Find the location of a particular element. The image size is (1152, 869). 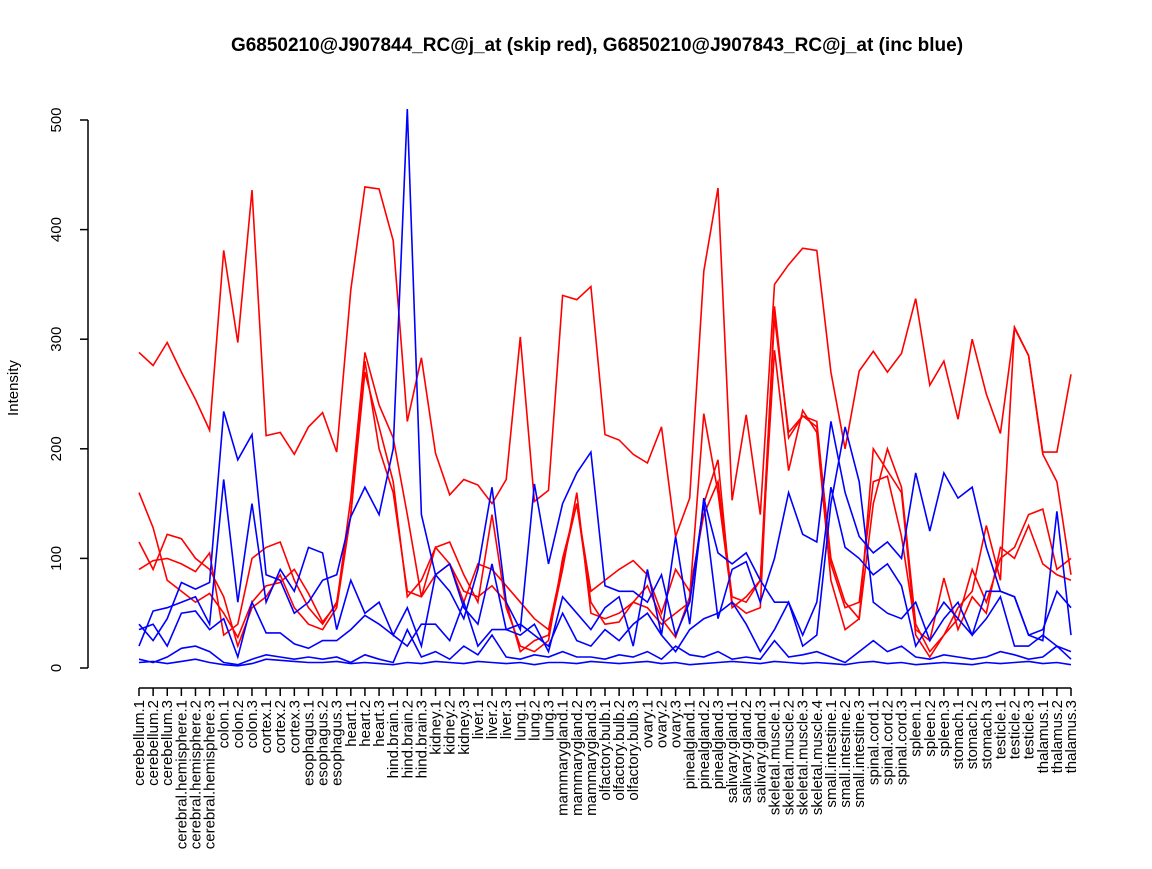

x-tick-label: pinealgland.3 is located at coordinates (718, 744).